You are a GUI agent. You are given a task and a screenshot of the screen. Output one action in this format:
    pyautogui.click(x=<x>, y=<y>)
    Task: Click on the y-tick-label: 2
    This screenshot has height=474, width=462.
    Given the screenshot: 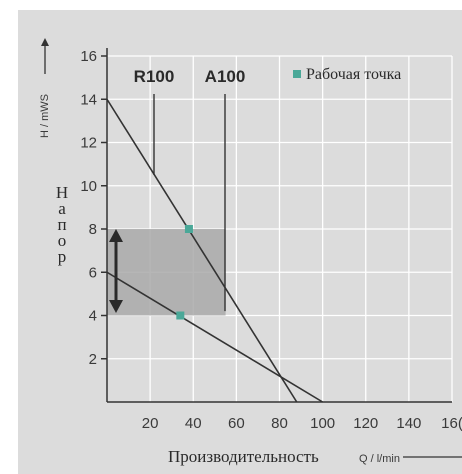 What is the action you would take?
    pyautogui.click(x=93, y=359)
    